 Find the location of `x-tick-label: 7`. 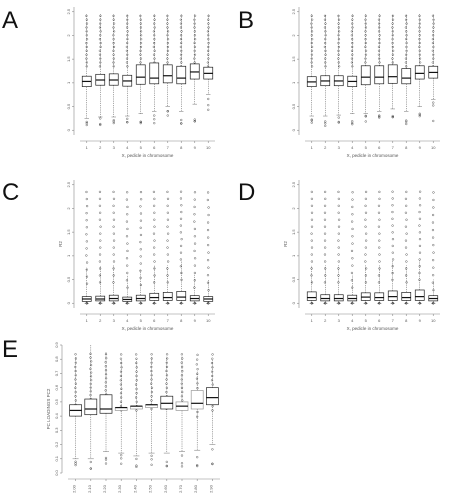

x-tick-label: 7 is located at coordinates (393, 320).